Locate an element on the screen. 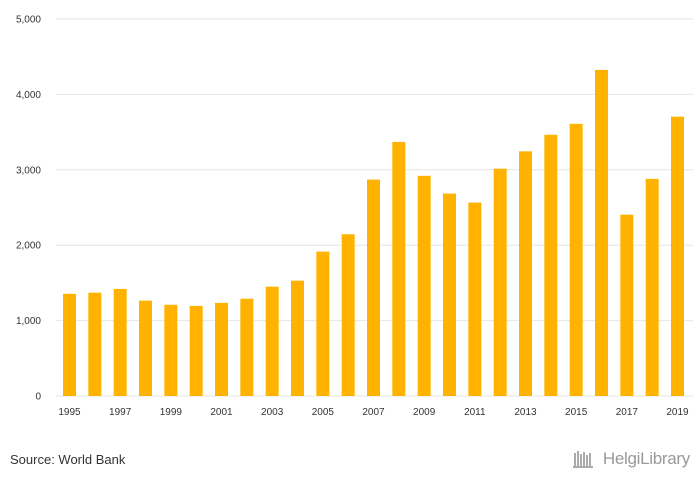  y-tick-label: 4,000 is located at coordinates (28, 95).